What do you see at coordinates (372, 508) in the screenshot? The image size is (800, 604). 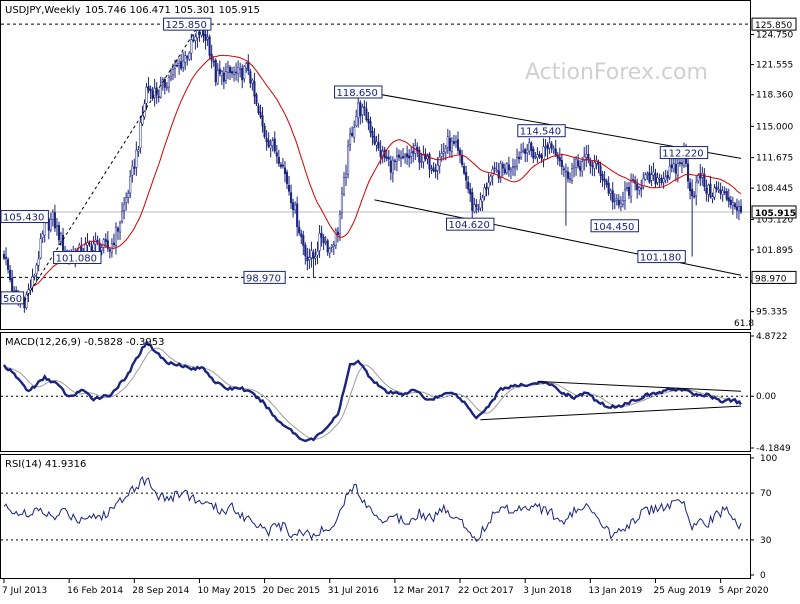 I see `rsi-line` at bounding box center [372, 508].